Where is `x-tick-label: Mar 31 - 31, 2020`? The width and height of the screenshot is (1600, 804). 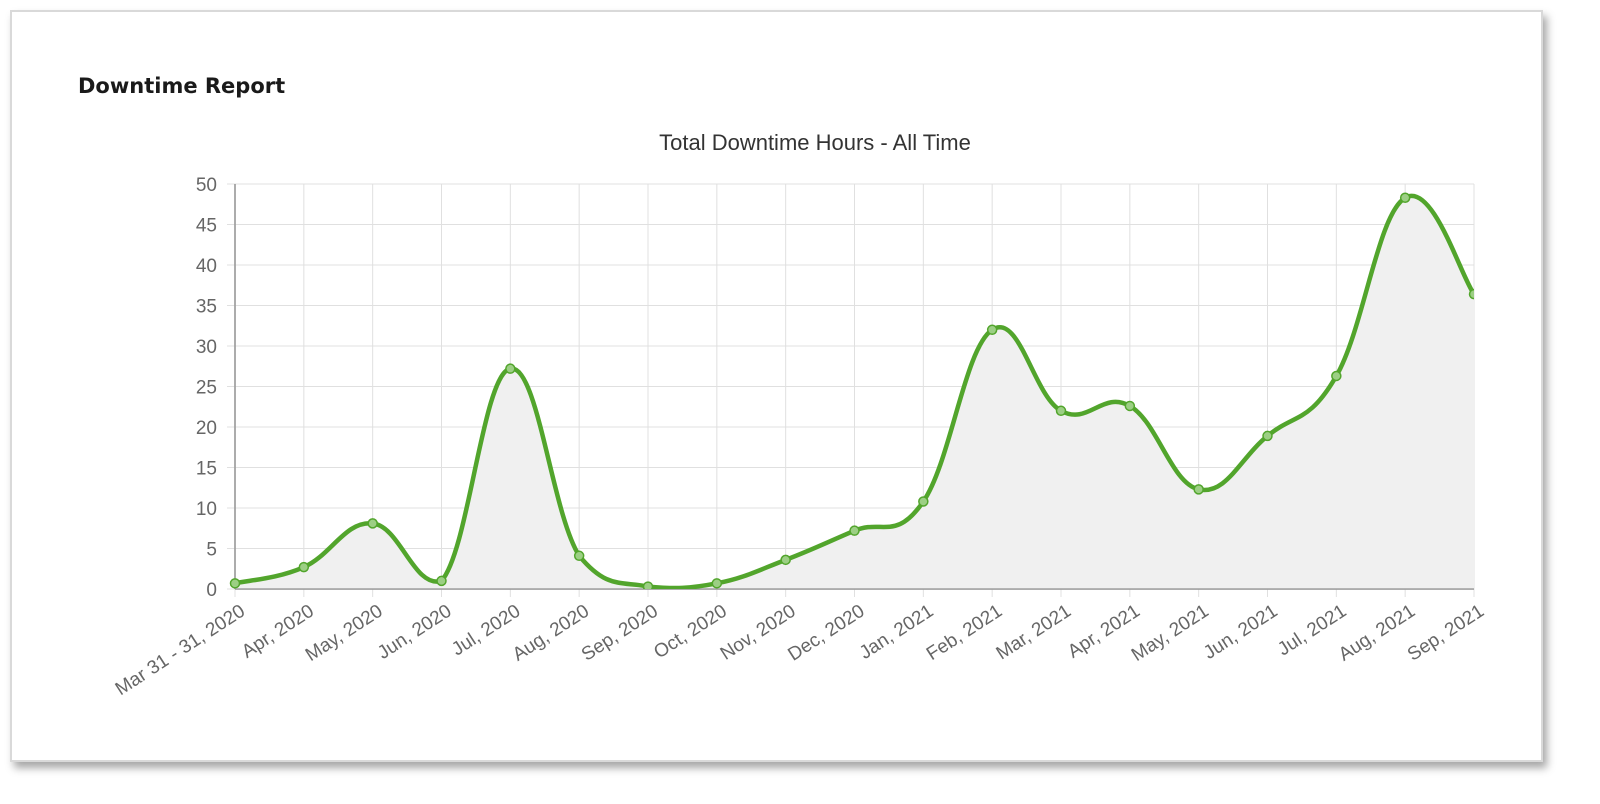 x-tick-label: Mar 31 - 31, 2020 is located at coordinates (180, 650).